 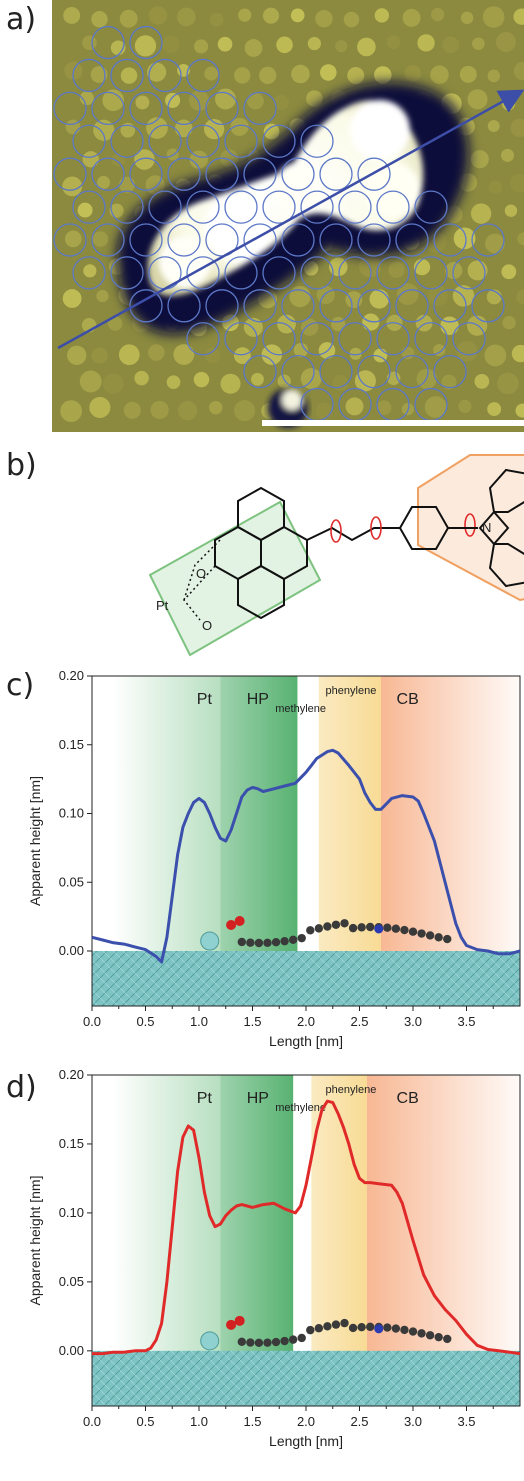 What do you see at coordinates (235, 578) in the screenshot?
I see `hp-anchor-box` at bounding box center [235, 578].